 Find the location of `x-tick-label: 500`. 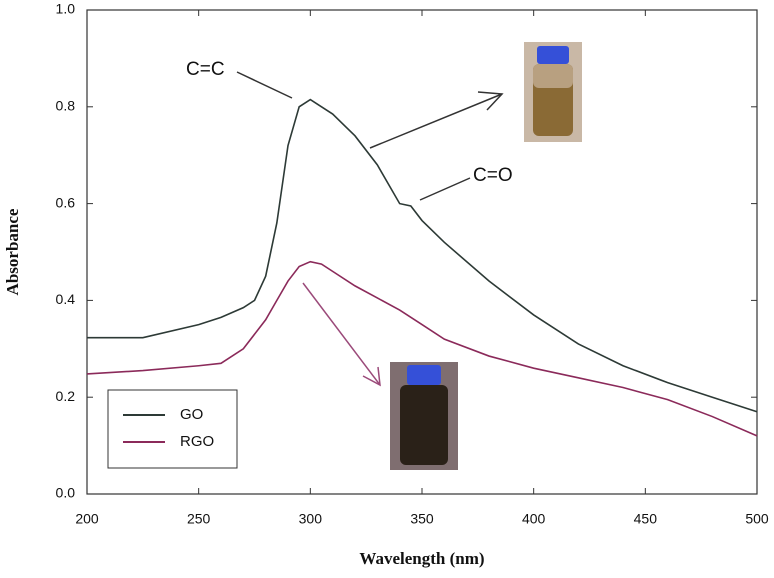

x-tick-label: 500 is located at coordinates (757, 519).